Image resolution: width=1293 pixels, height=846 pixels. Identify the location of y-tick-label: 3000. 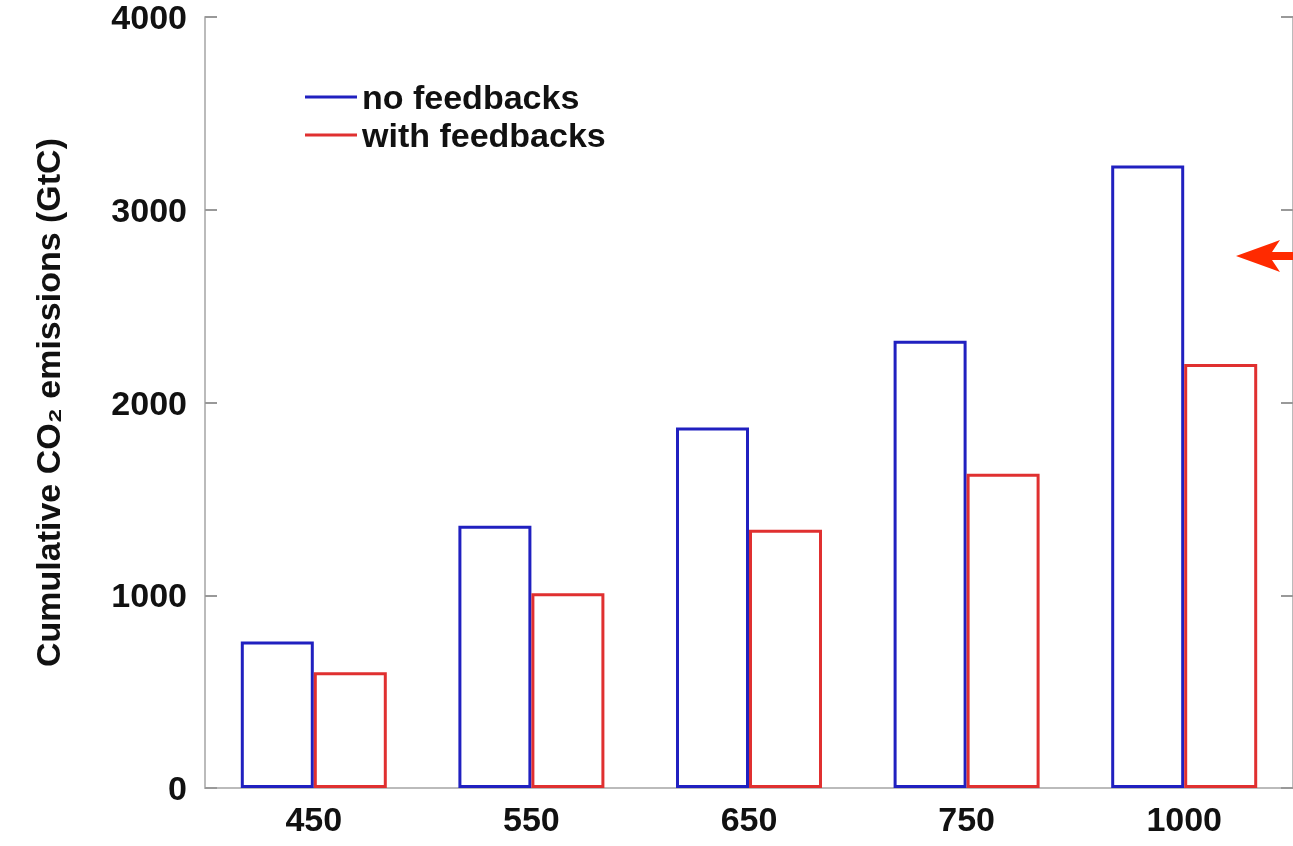
(149, 209).